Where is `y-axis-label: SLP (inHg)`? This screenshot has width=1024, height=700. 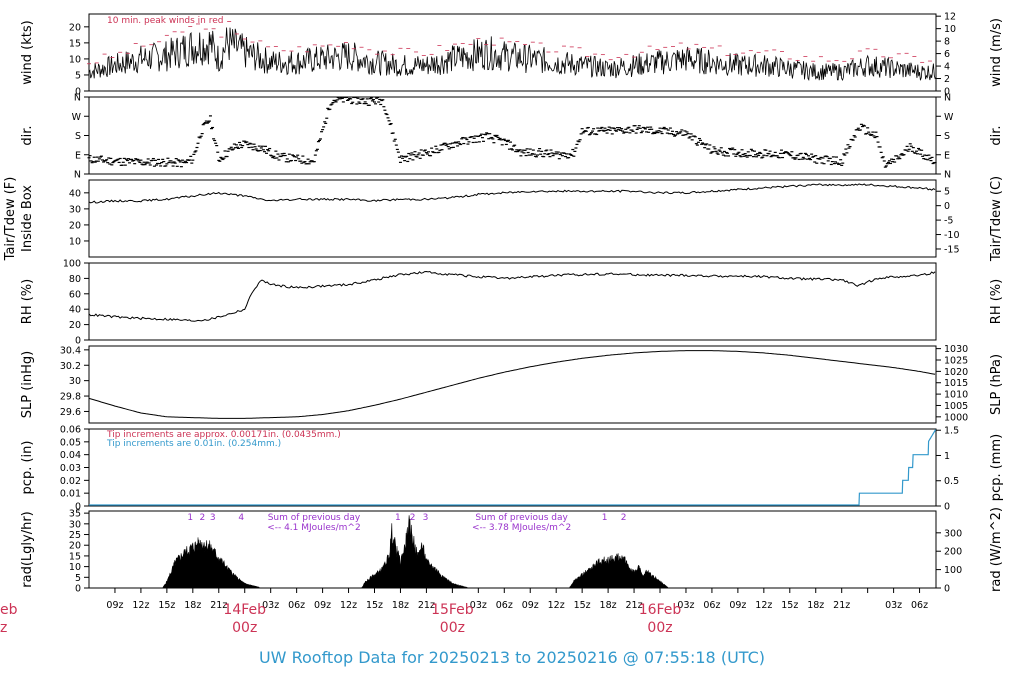 y-axis-label: SLP (inHg) is located at coordinates (27, 385).